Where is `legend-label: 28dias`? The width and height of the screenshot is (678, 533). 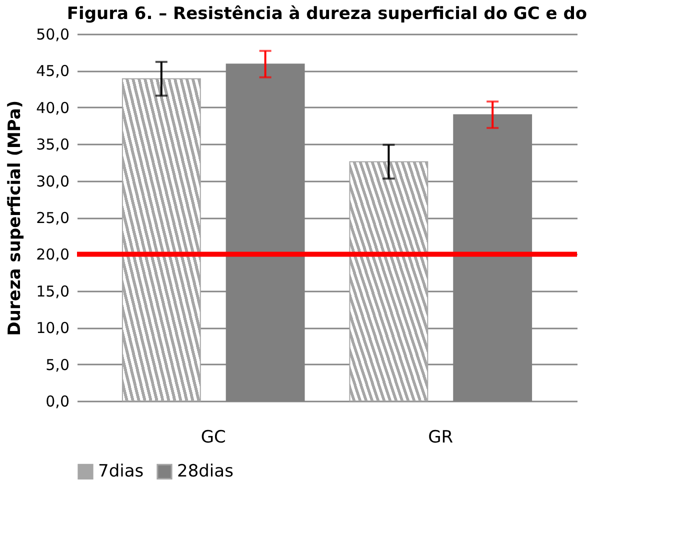
legend-label: 28dias is located at coordinates (205, 472).